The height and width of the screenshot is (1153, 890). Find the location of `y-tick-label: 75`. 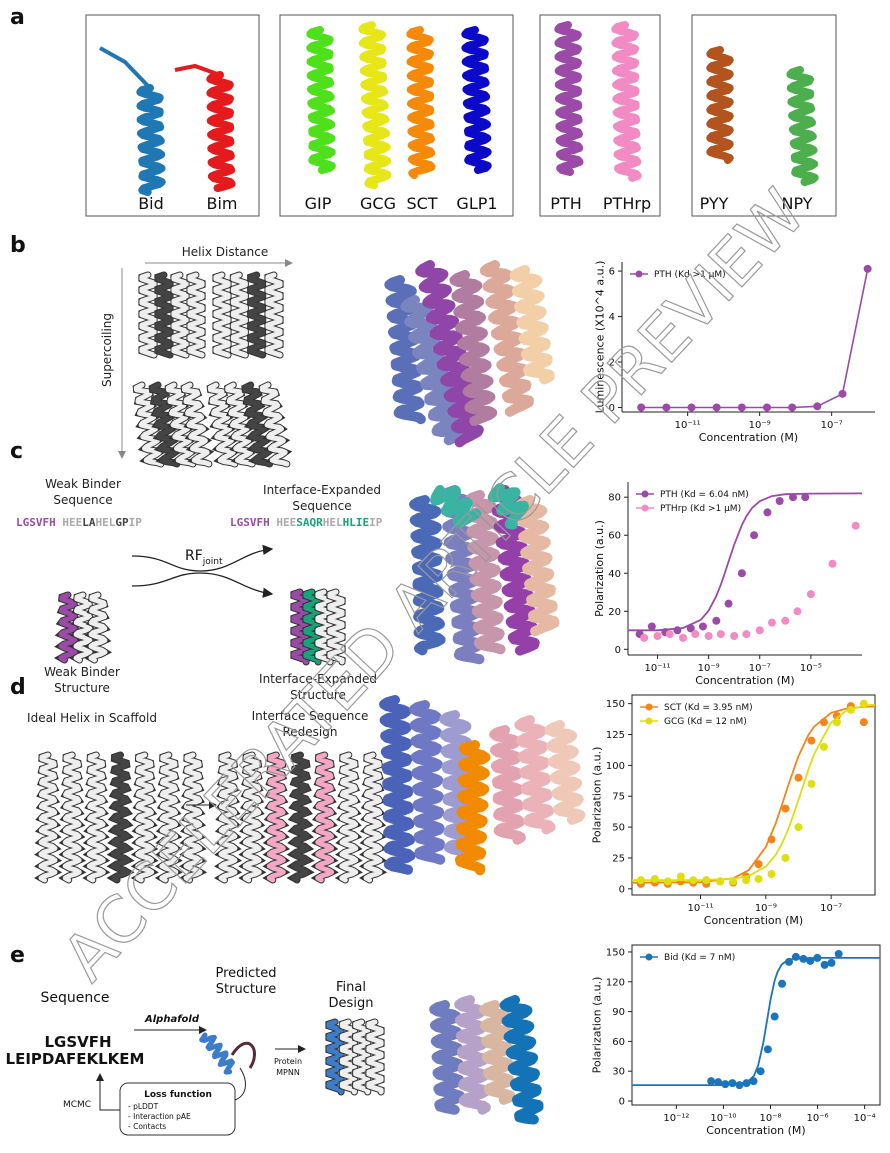

y-tick-label: 75 is located at coordinates (618, 797).